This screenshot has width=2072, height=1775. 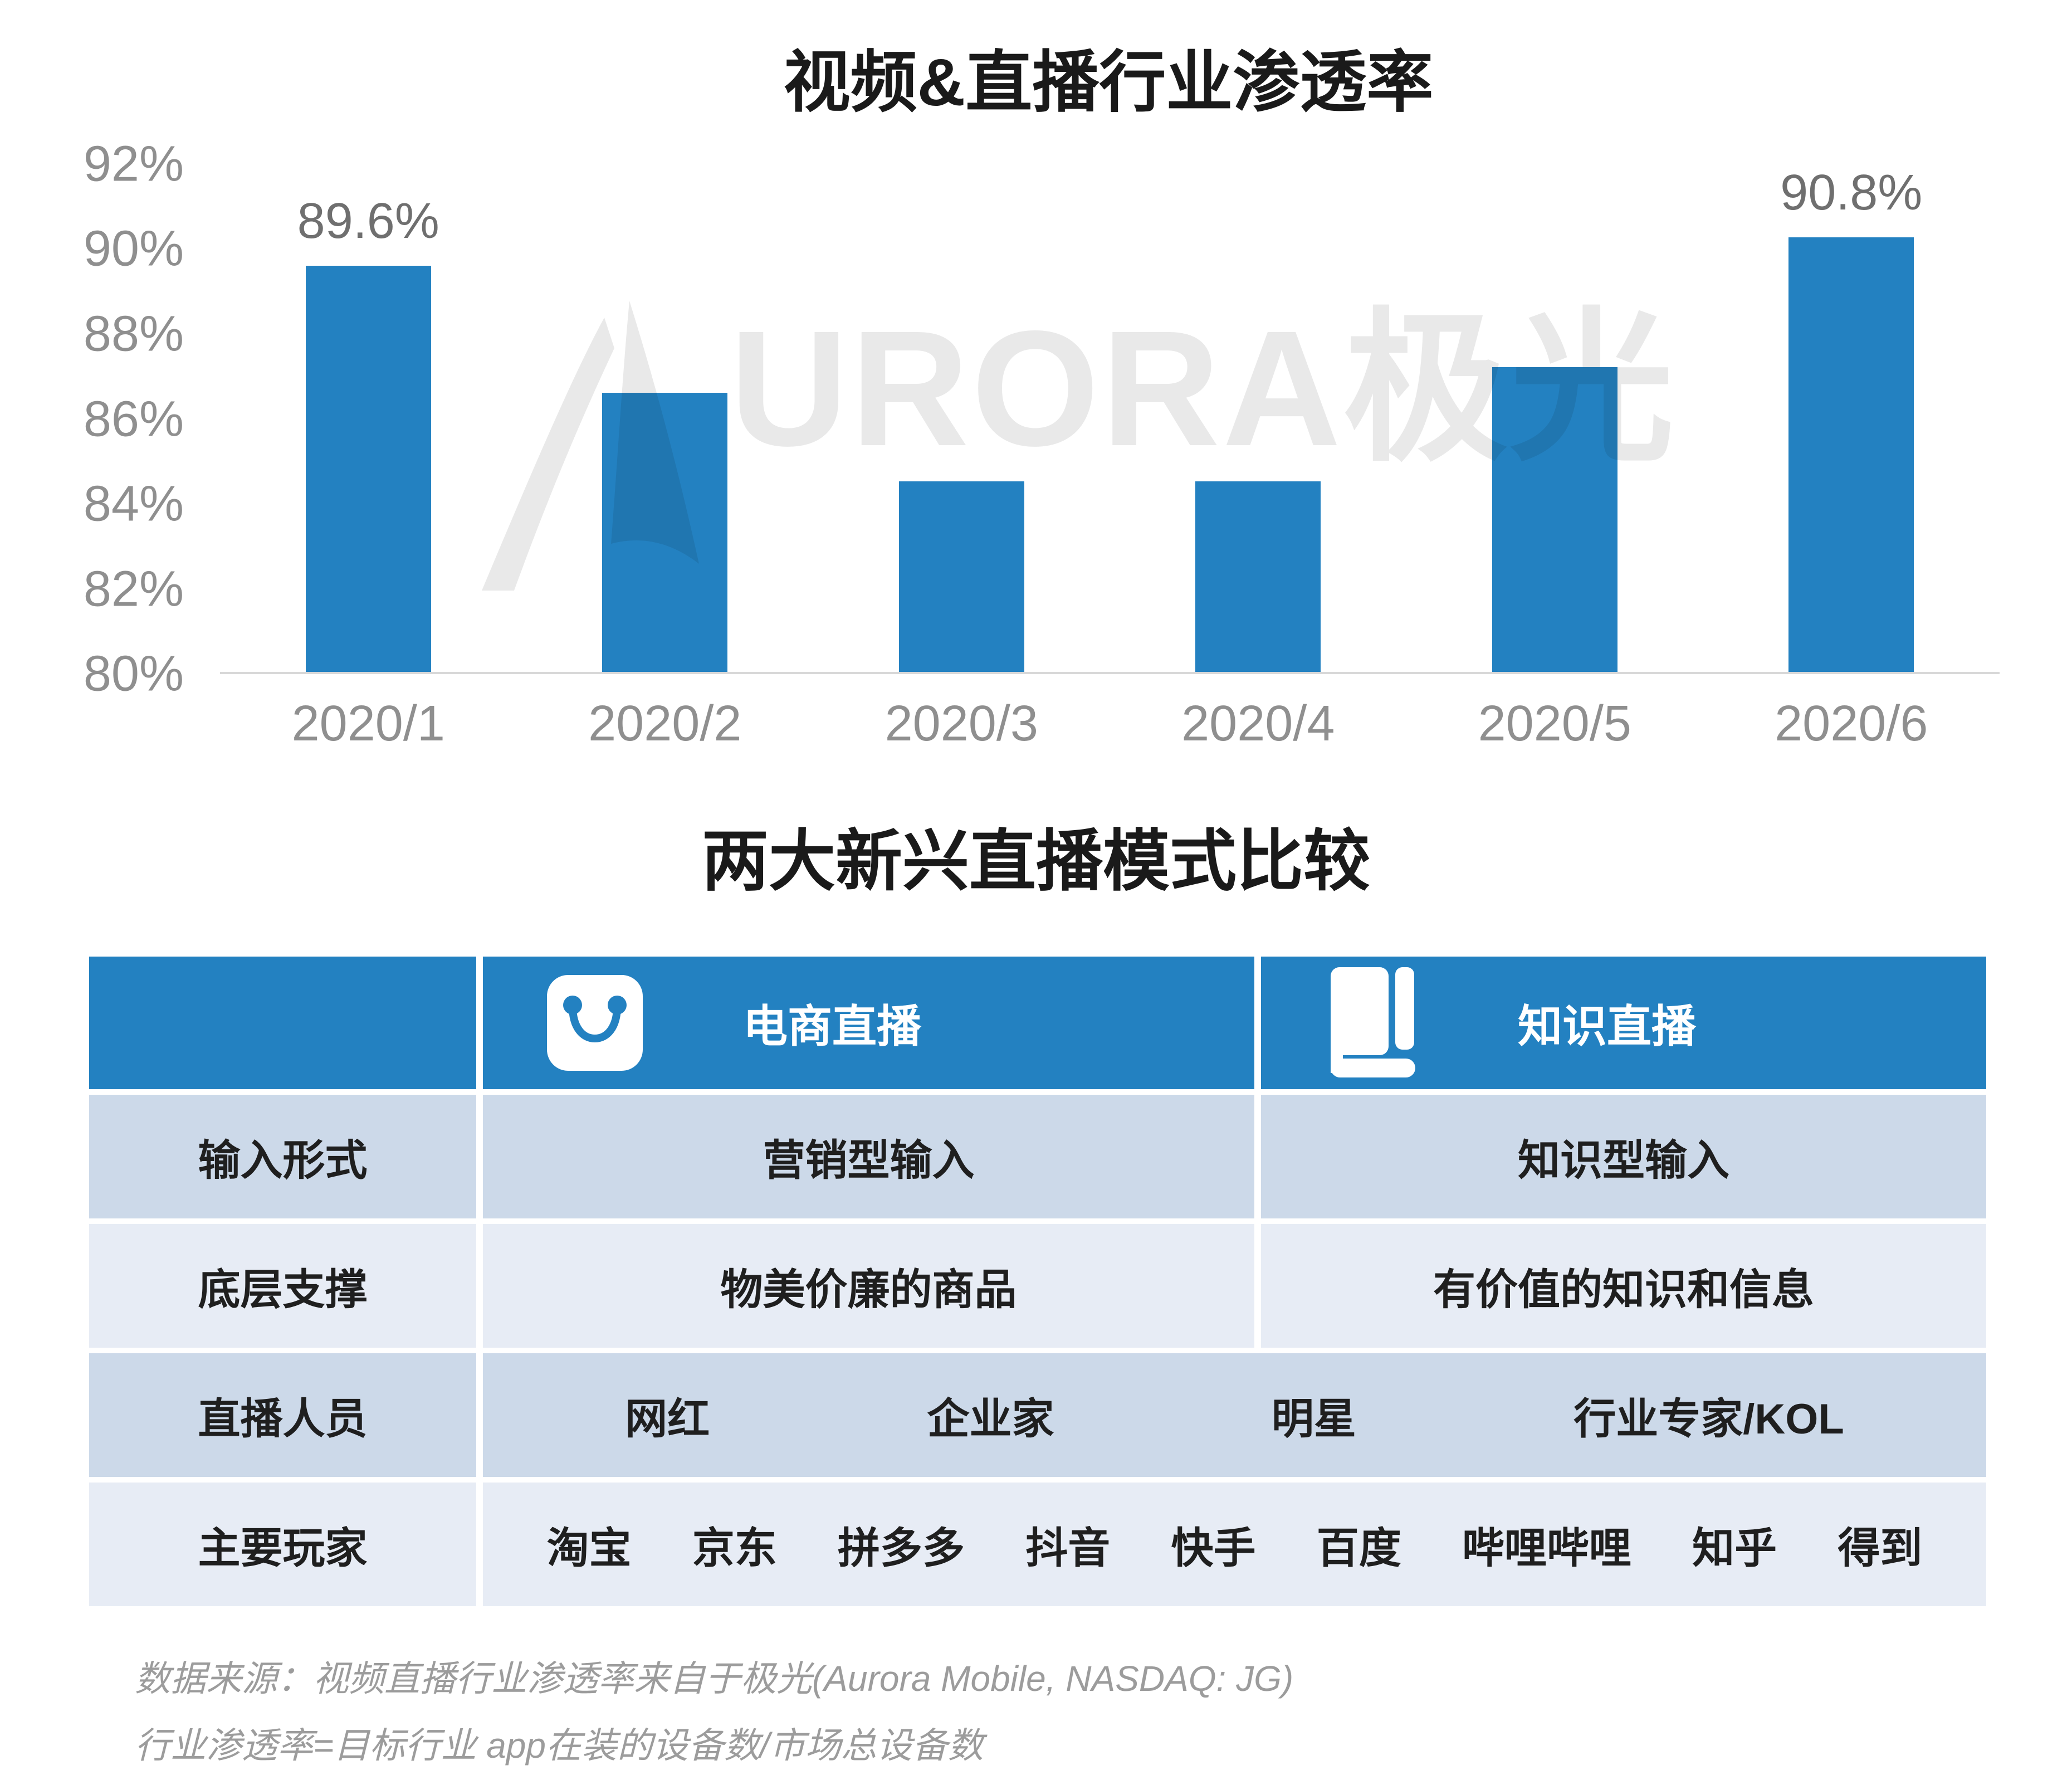 I want to click on bar-group: 90.8%, so click(x=1851, y=418).